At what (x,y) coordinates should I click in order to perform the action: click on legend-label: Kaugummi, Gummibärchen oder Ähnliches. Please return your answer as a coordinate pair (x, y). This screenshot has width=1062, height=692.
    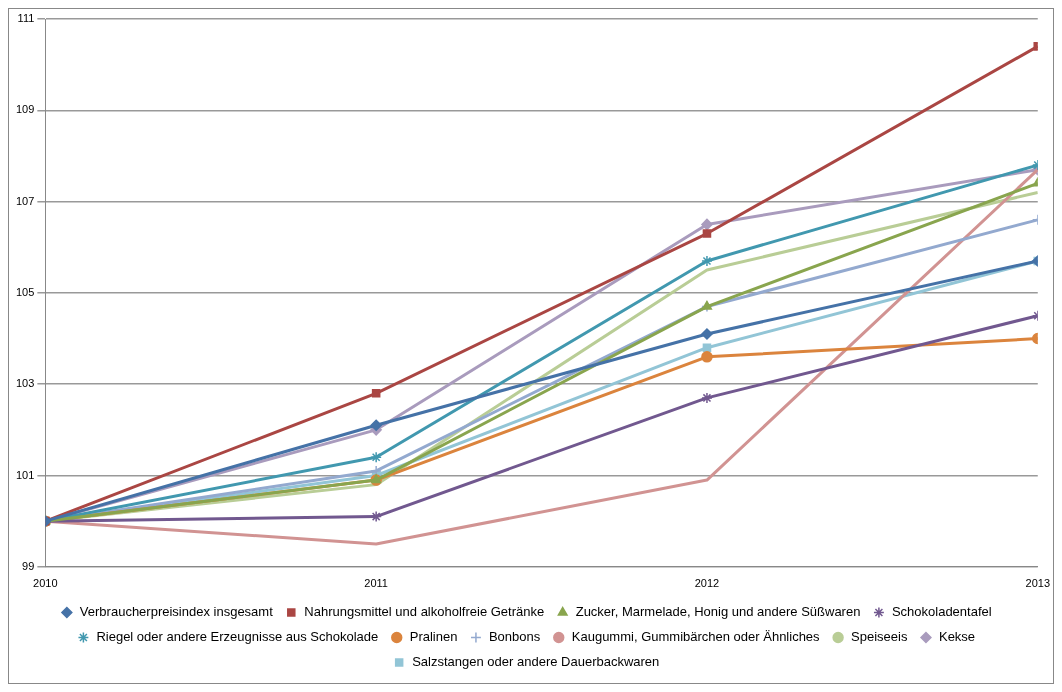
    Looking at the image, I should click on (696, 637).